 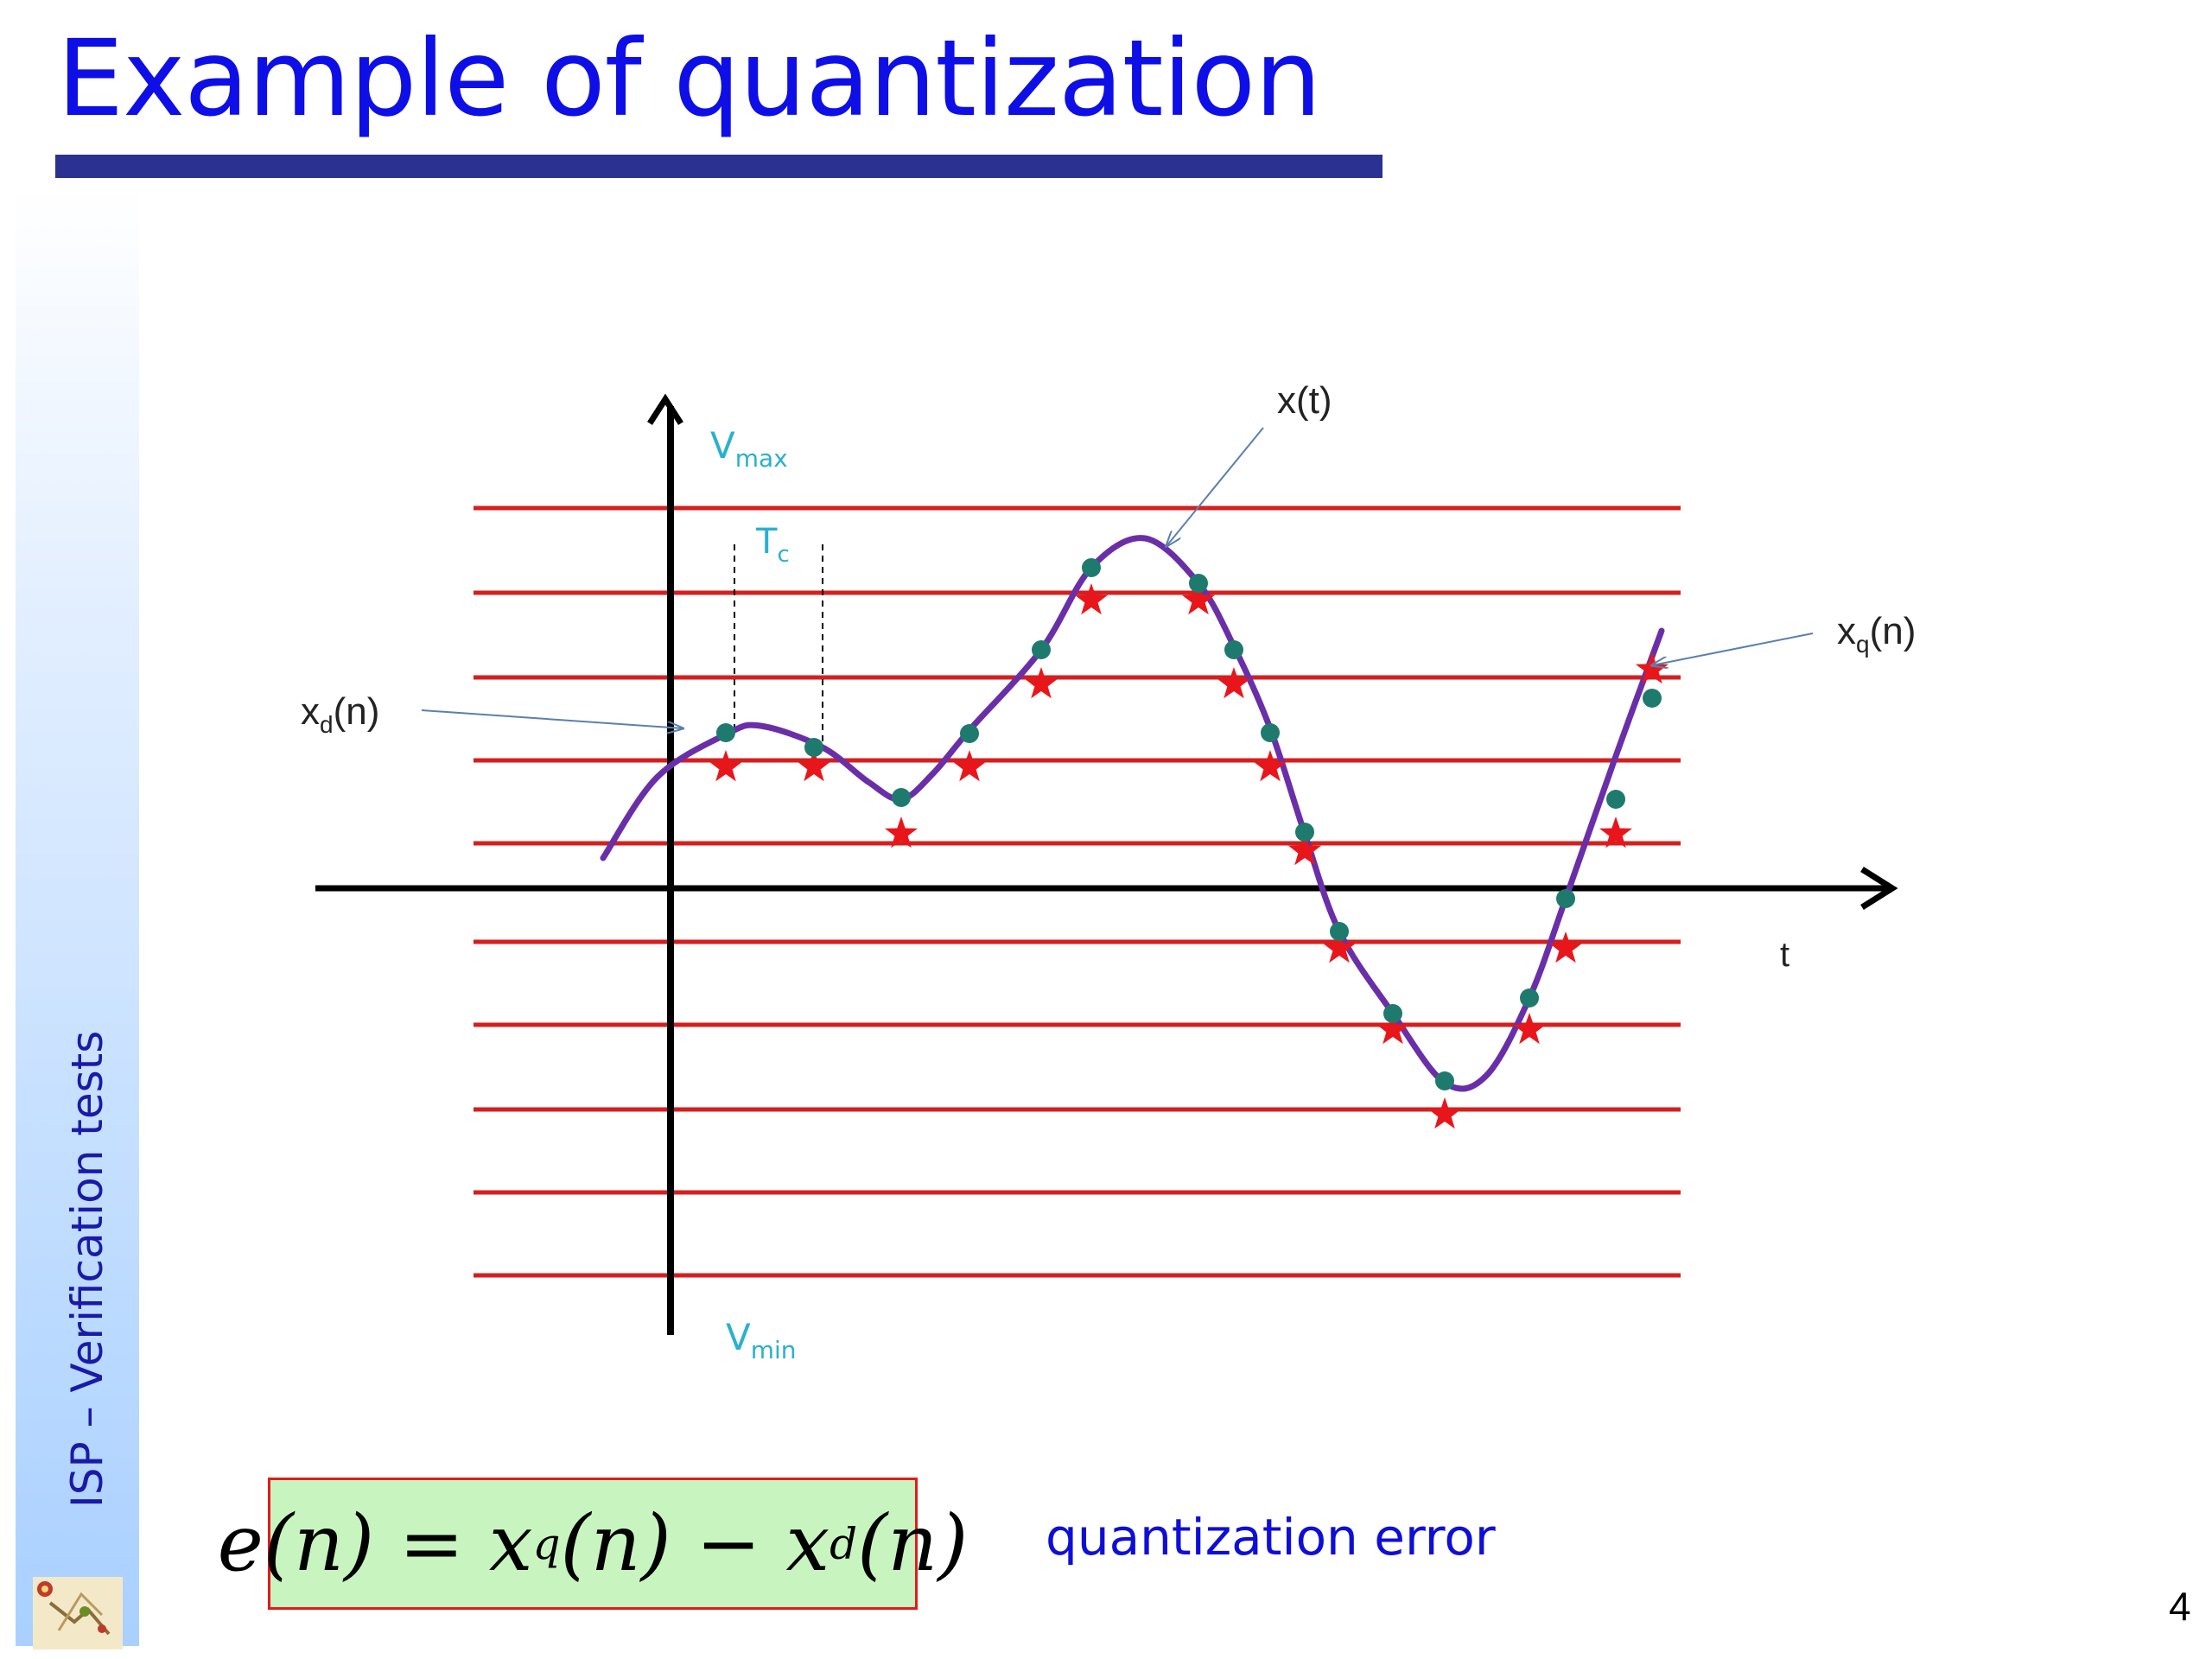 I want to click on formula-xq: x, so click(x=510, y=1543).